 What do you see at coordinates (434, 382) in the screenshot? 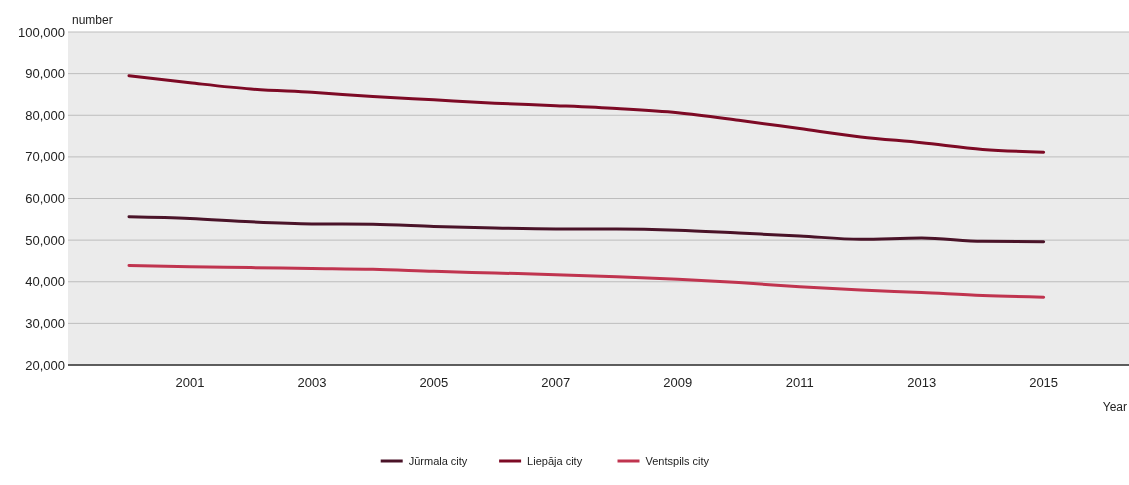
I see `x-tick-label: 2005` at bounding box center [434, 382].